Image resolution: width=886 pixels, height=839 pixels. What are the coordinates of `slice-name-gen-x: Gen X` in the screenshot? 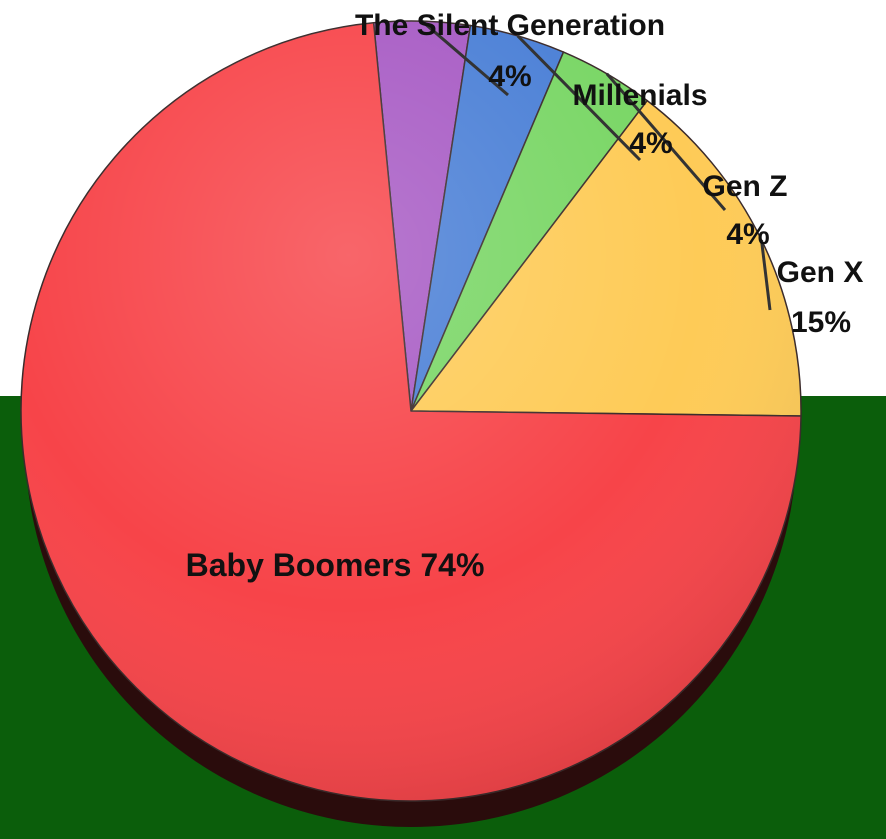 It's located at (820, 272).